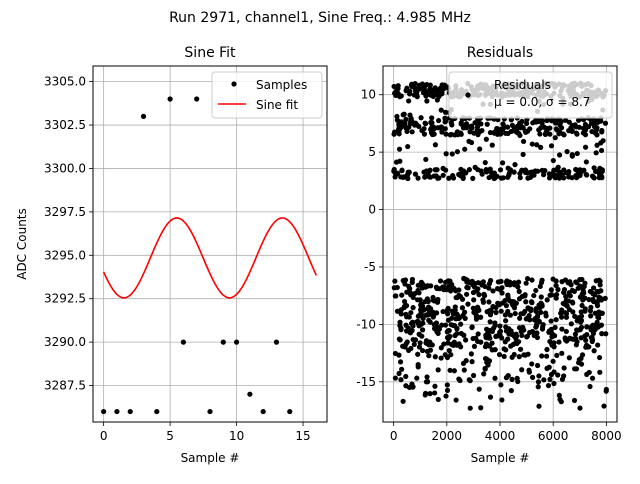  I want to click on residuals-y-tick-label: 5, so click(372, 152).